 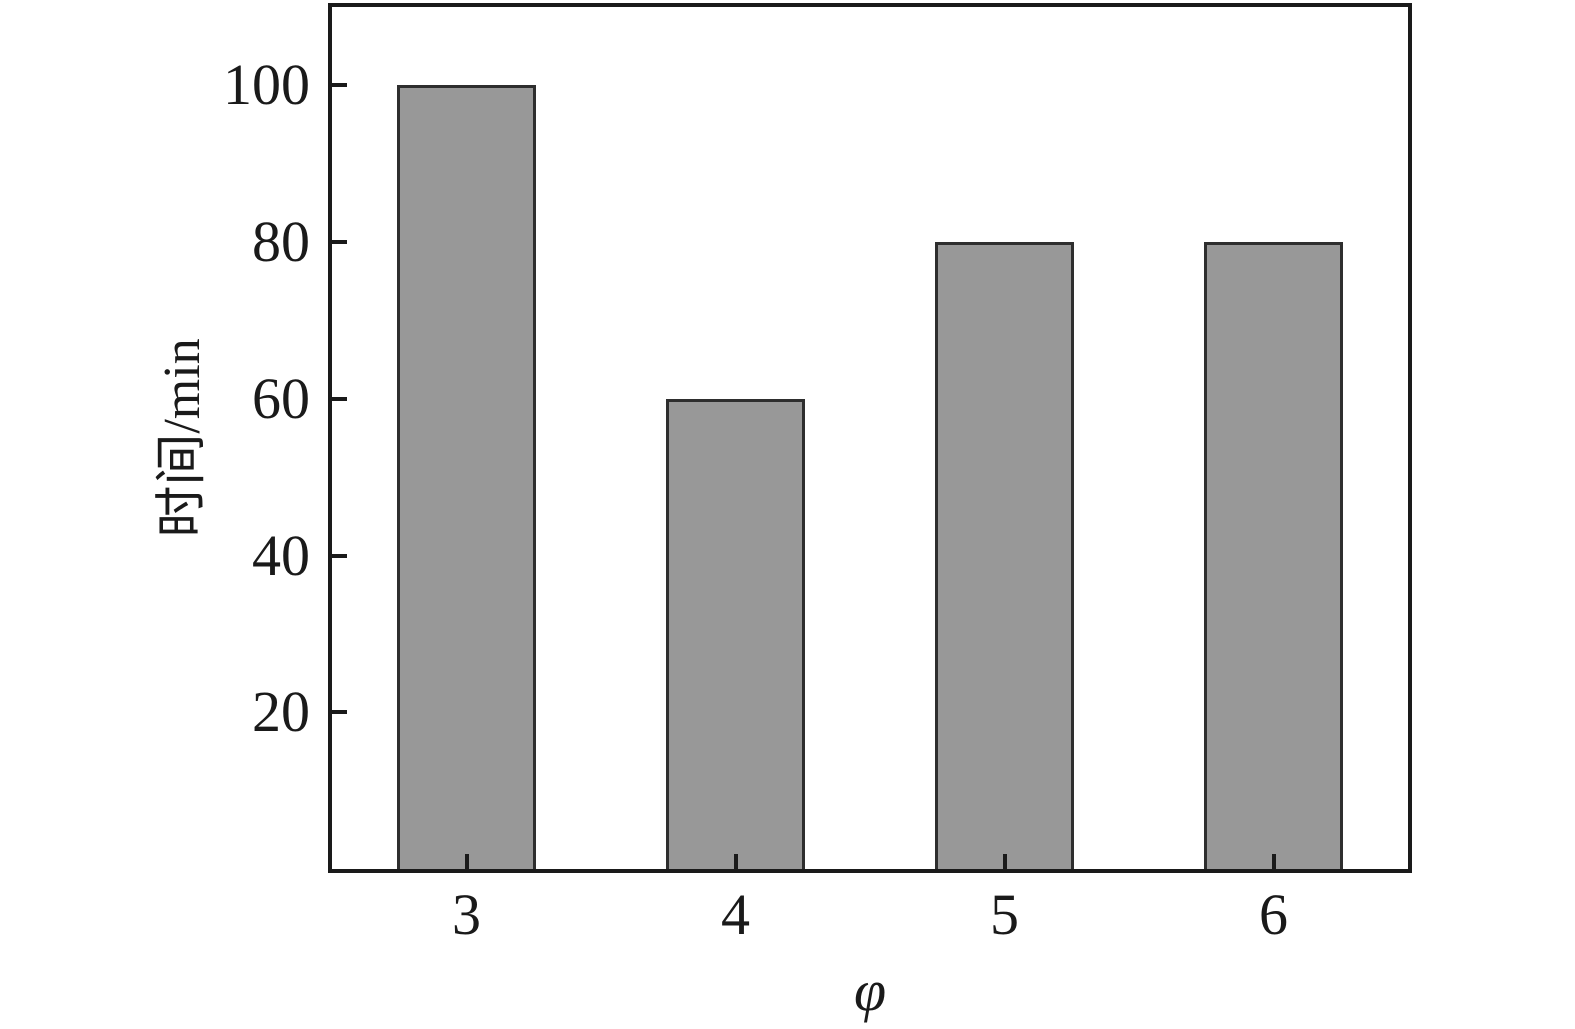 What do you see at coordinates (266, 85) in the screenshot?
I see `y-tick-label: 100` at bounding box center [266, 85].